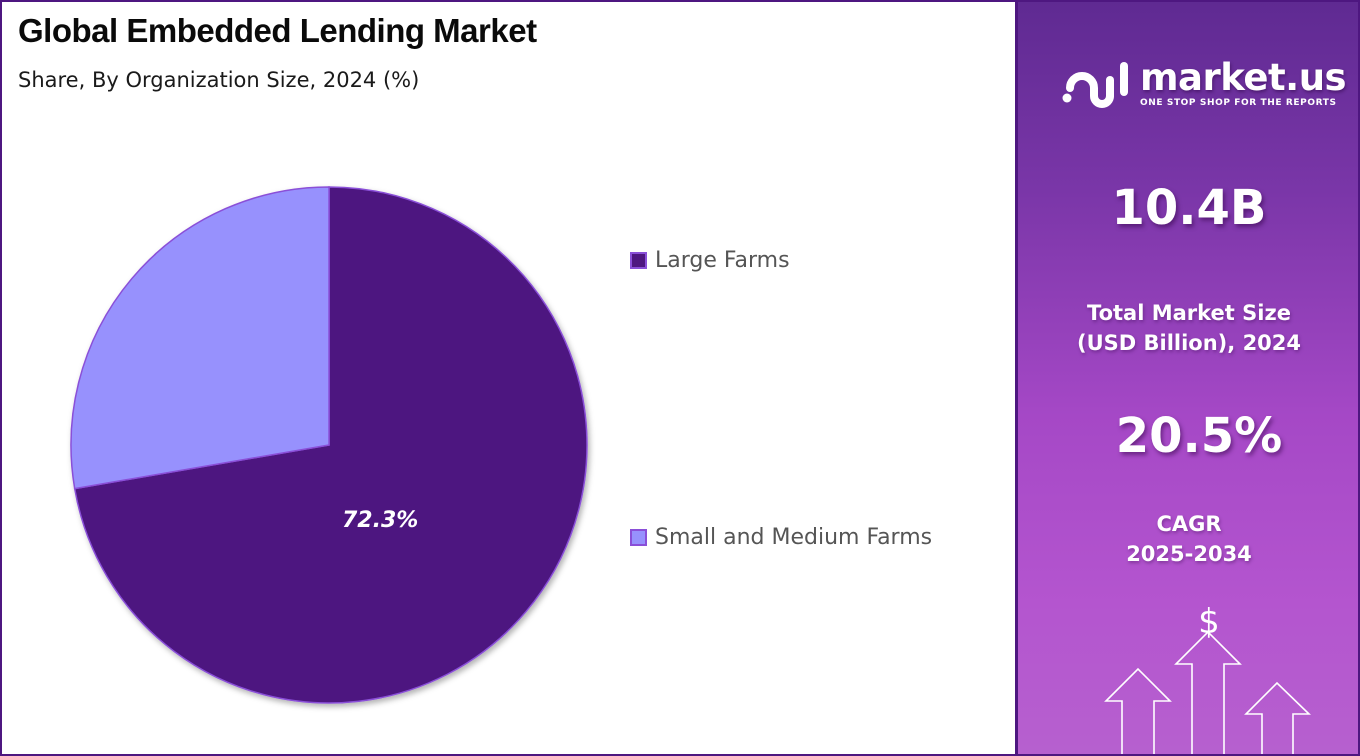 The height and width of the screenshot is (756, 1360). What do you see at coordinates (1016, 378) in the screenshot?
I see `panel-divider` at bounding box center [1016, 378].